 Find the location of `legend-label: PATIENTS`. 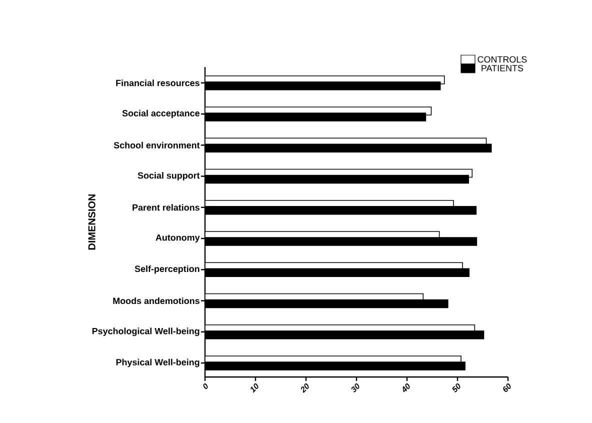

legend-label: PATIENTS is located at coordinates (503, 68).